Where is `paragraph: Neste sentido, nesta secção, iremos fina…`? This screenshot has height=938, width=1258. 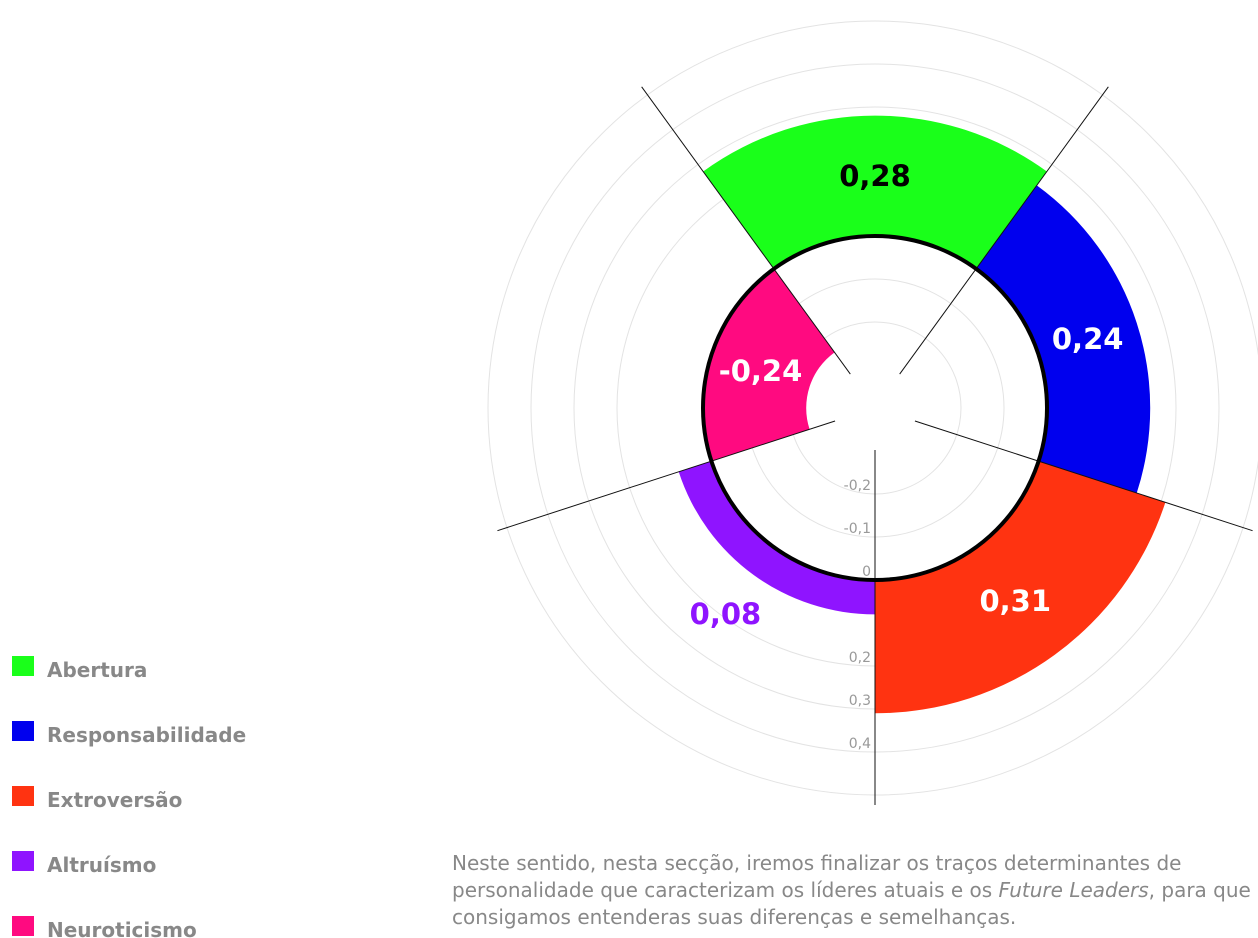
paragraph: Neste sentido, nesta secção, iremos fina… is located at coordinates (855, 890).